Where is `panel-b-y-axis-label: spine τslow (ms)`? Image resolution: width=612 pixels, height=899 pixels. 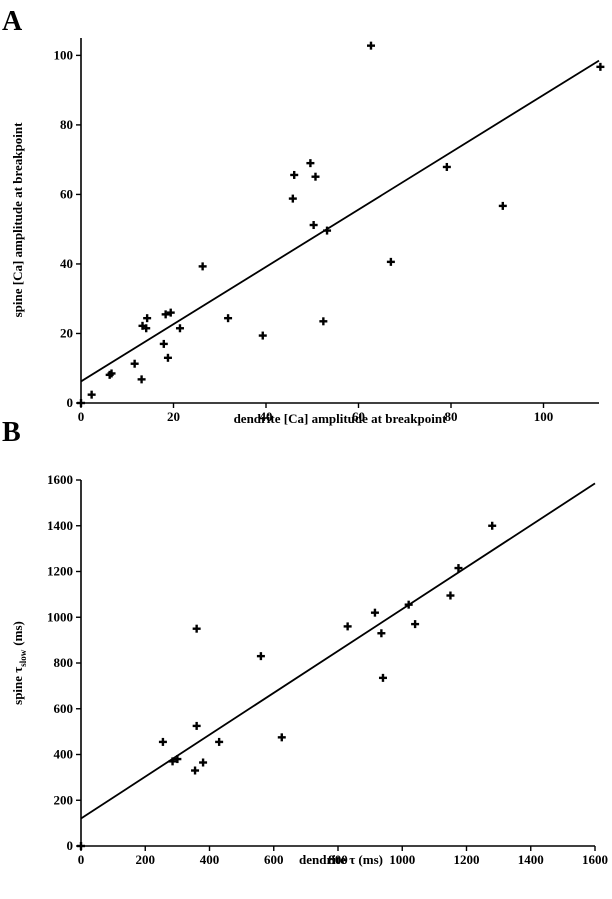 panel-b-y-axis-label: spine τslow (ms) is located at coordinates (19, 663).